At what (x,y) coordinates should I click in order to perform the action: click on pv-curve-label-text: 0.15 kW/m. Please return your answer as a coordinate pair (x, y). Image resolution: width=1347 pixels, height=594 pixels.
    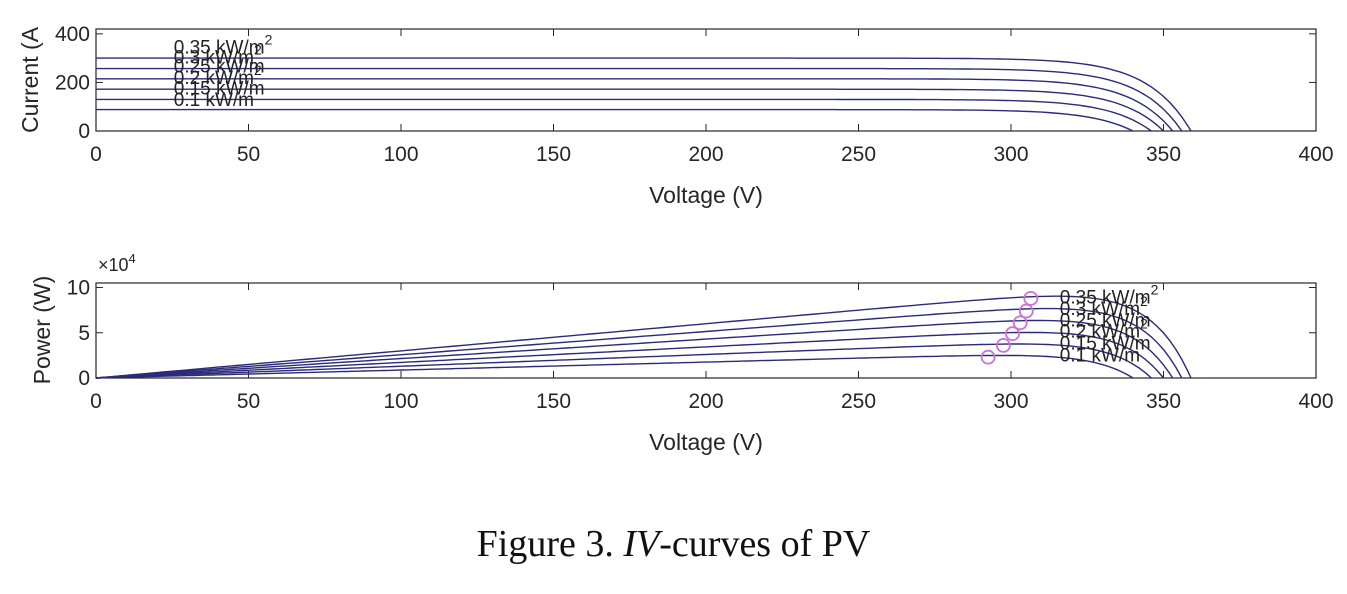
    Looking at the image, I should click on (1105, 344).